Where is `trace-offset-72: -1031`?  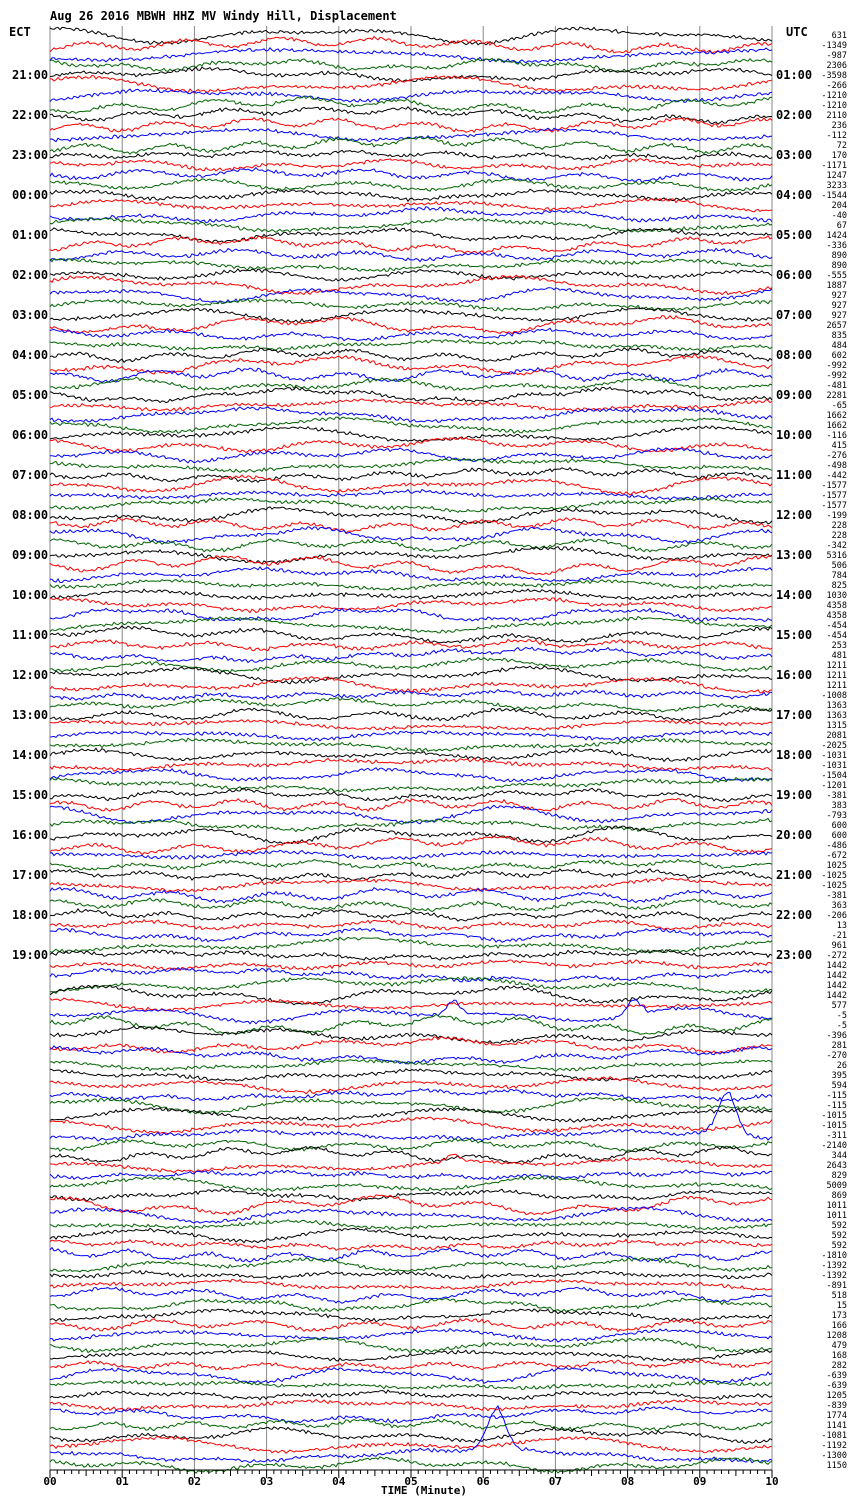 trace-offset-72: -1031 is located at coordinates (834, 756).